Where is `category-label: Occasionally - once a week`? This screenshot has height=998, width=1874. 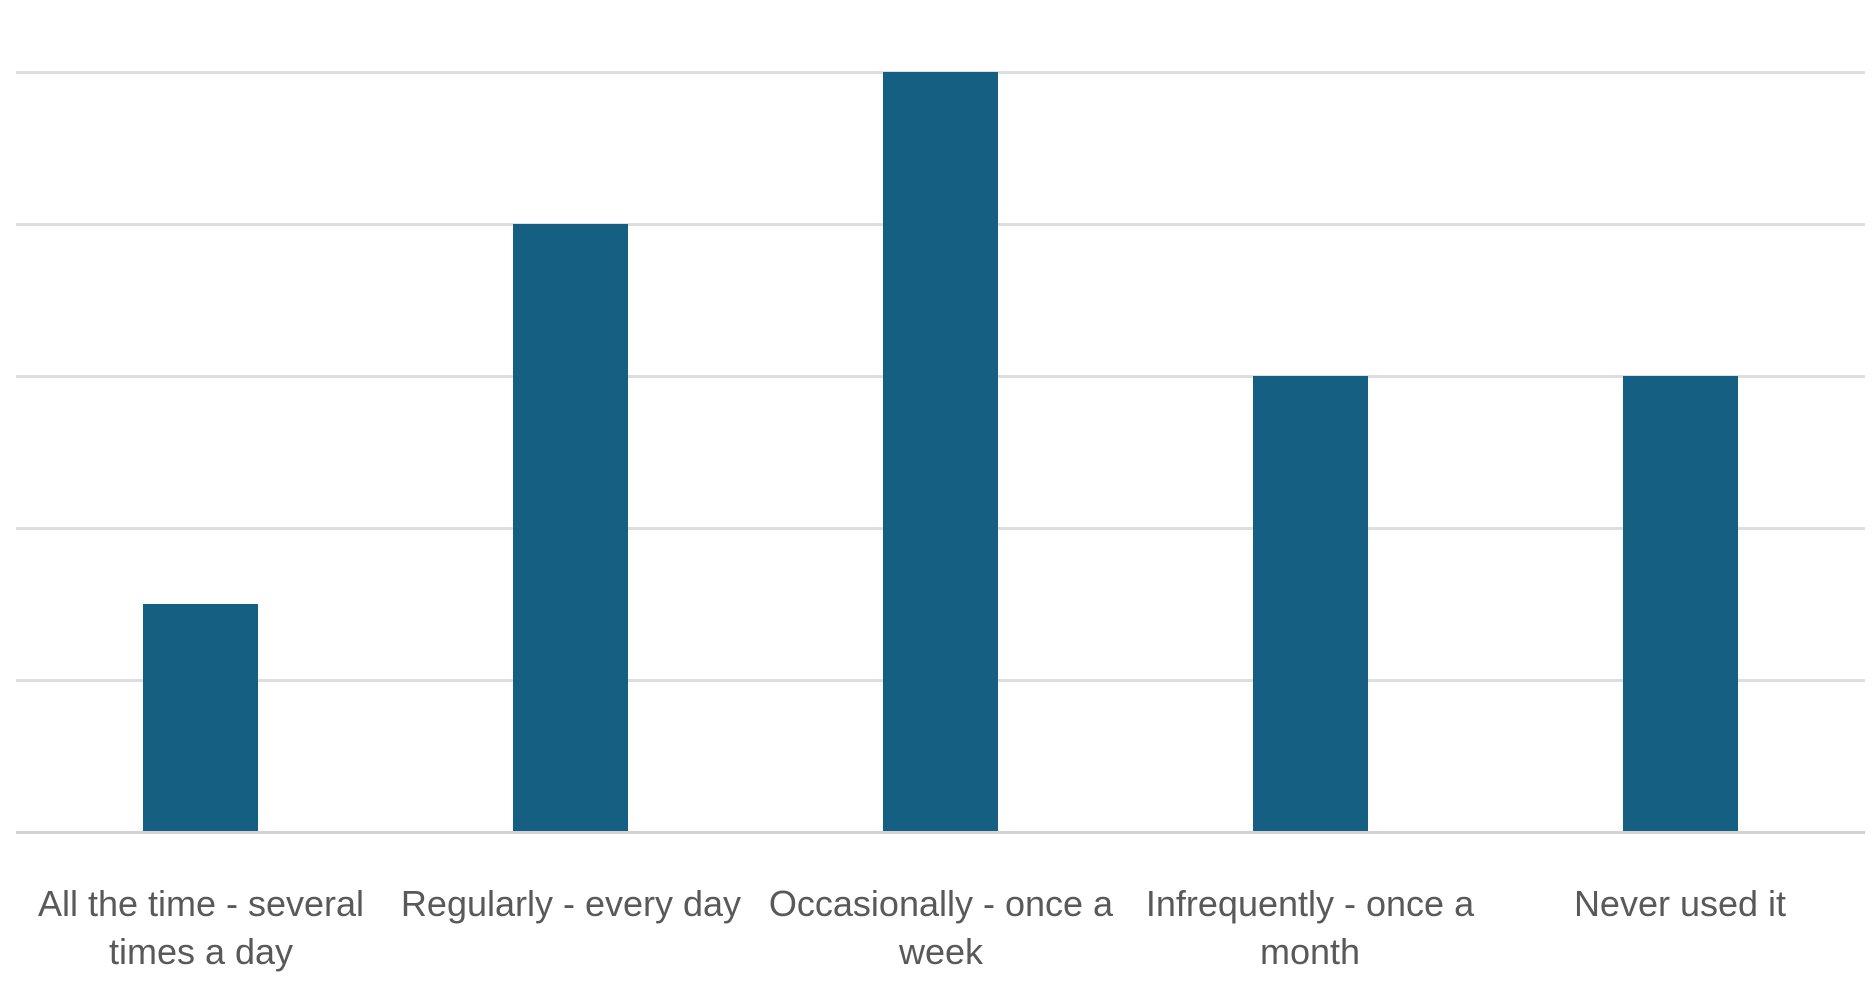 category-label: Occasionally - once a week is located at coordinates (941, 928).